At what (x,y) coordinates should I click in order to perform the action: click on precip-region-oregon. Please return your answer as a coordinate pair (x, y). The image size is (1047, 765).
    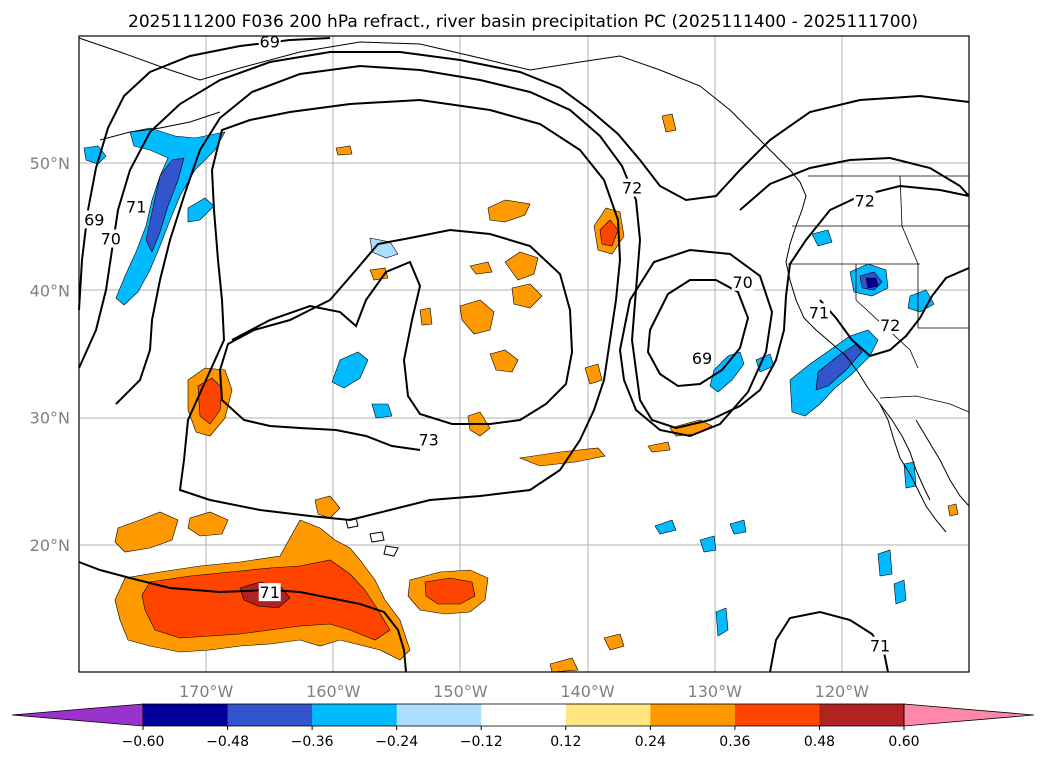
    Looking at the image, I should click on (822, 238).